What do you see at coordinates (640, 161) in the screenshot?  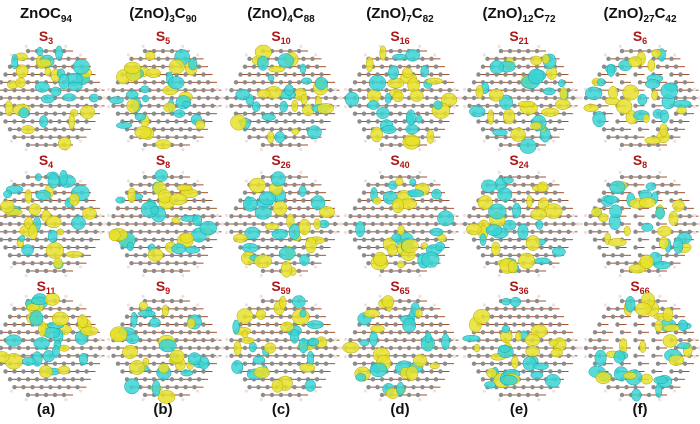 I see `state-label: S8` at bounding box center [640, 161].